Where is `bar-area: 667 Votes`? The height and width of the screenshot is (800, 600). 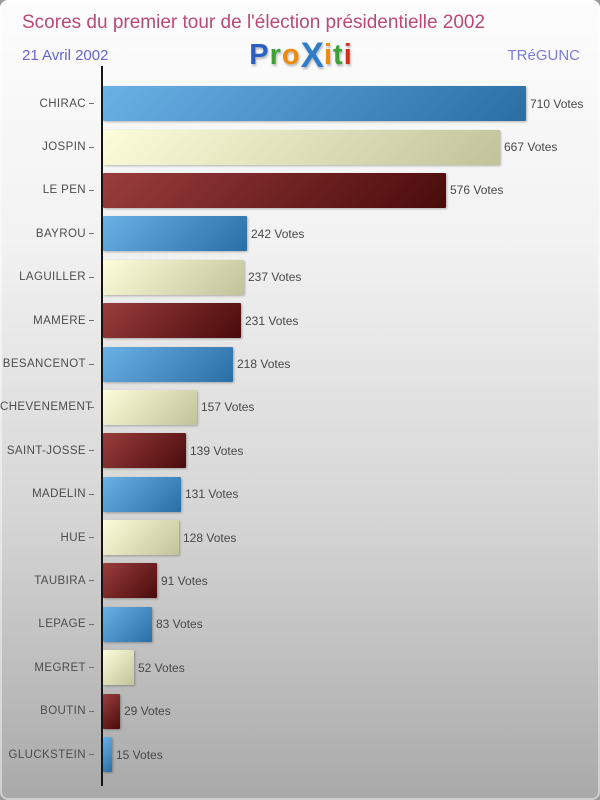
bar-area: 667 Votes is located at coordinates (347, 147).